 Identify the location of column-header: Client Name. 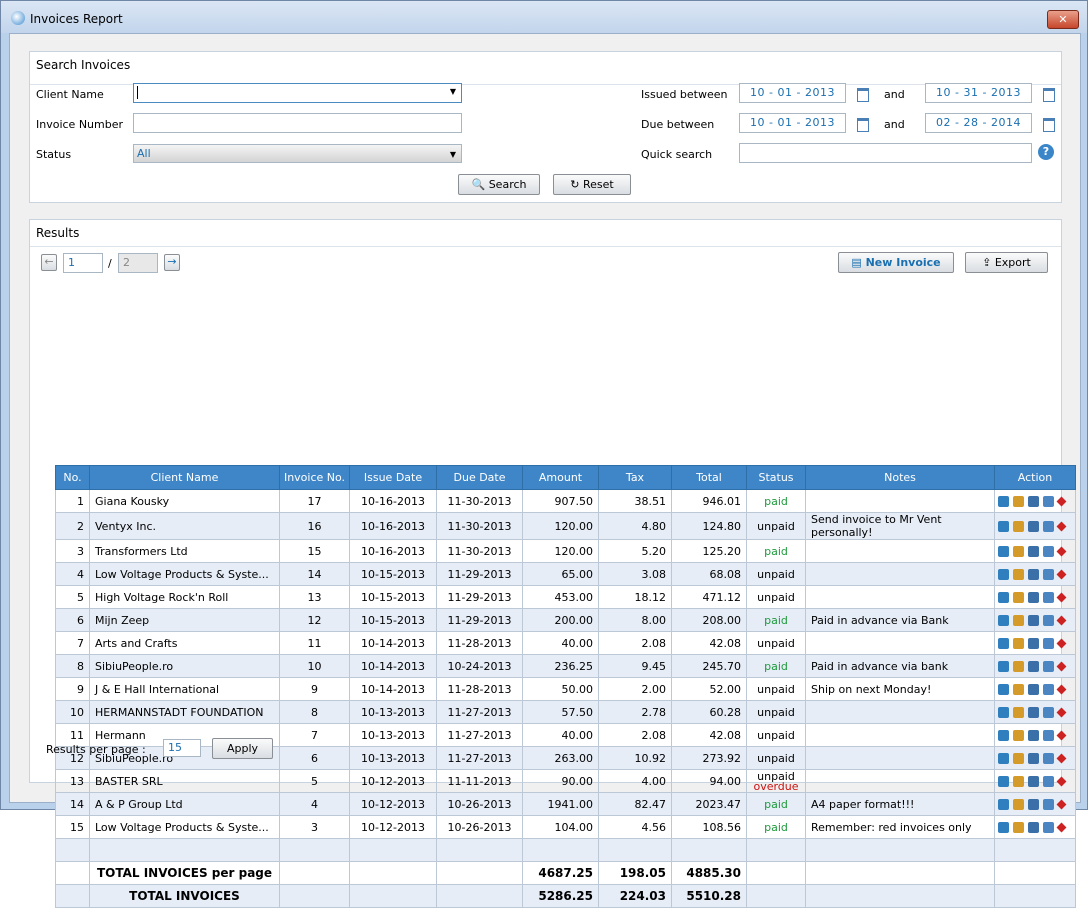
(184, 477).